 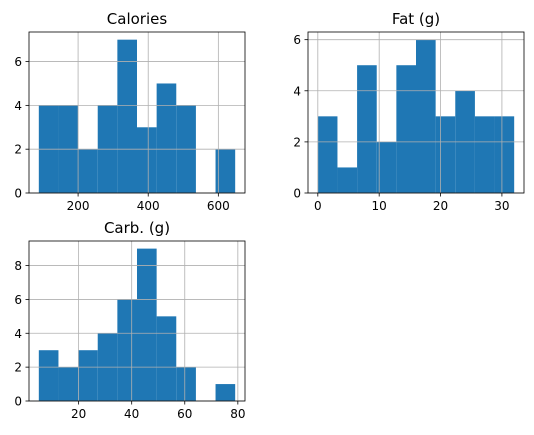 I want to click on fat-xtick-label-2: 20, so click(x=440, y=206).